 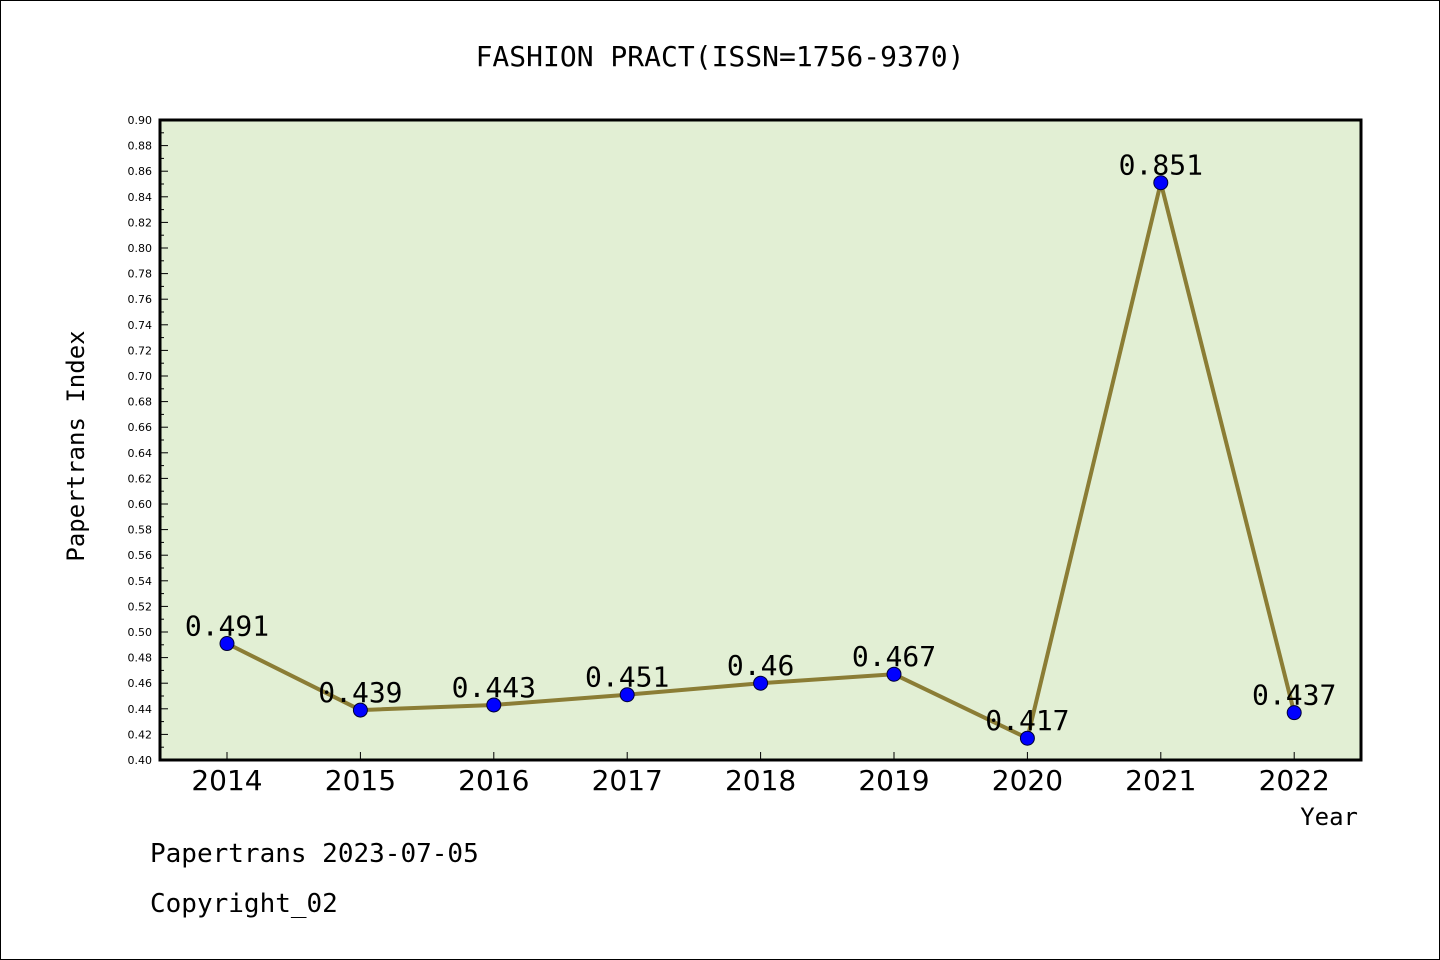 I want to click on y-tick-label: 0.72, so click(x=140, y=350).